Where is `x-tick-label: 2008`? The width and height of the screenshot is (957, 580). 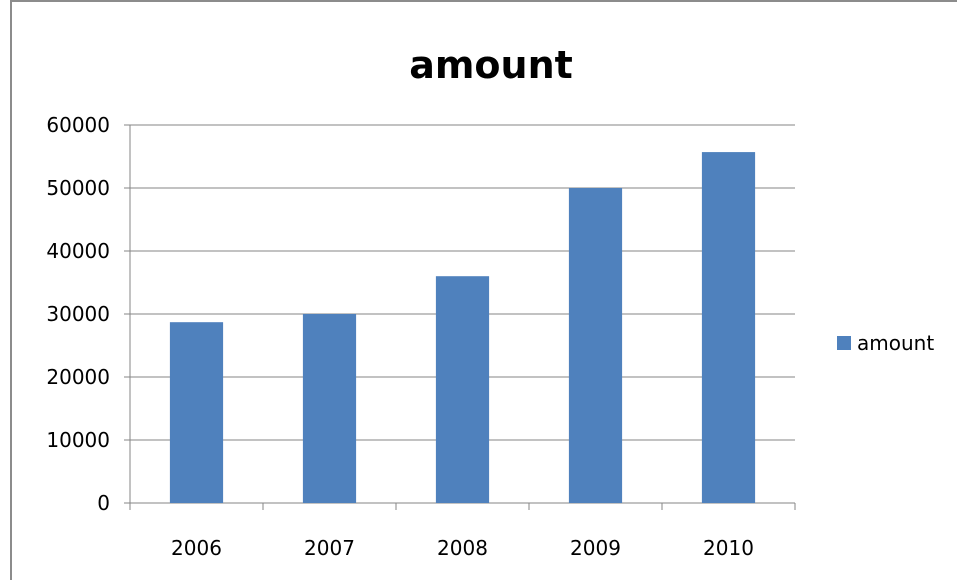
x-tick-label: 2008 is located at coordinates (462, 548).